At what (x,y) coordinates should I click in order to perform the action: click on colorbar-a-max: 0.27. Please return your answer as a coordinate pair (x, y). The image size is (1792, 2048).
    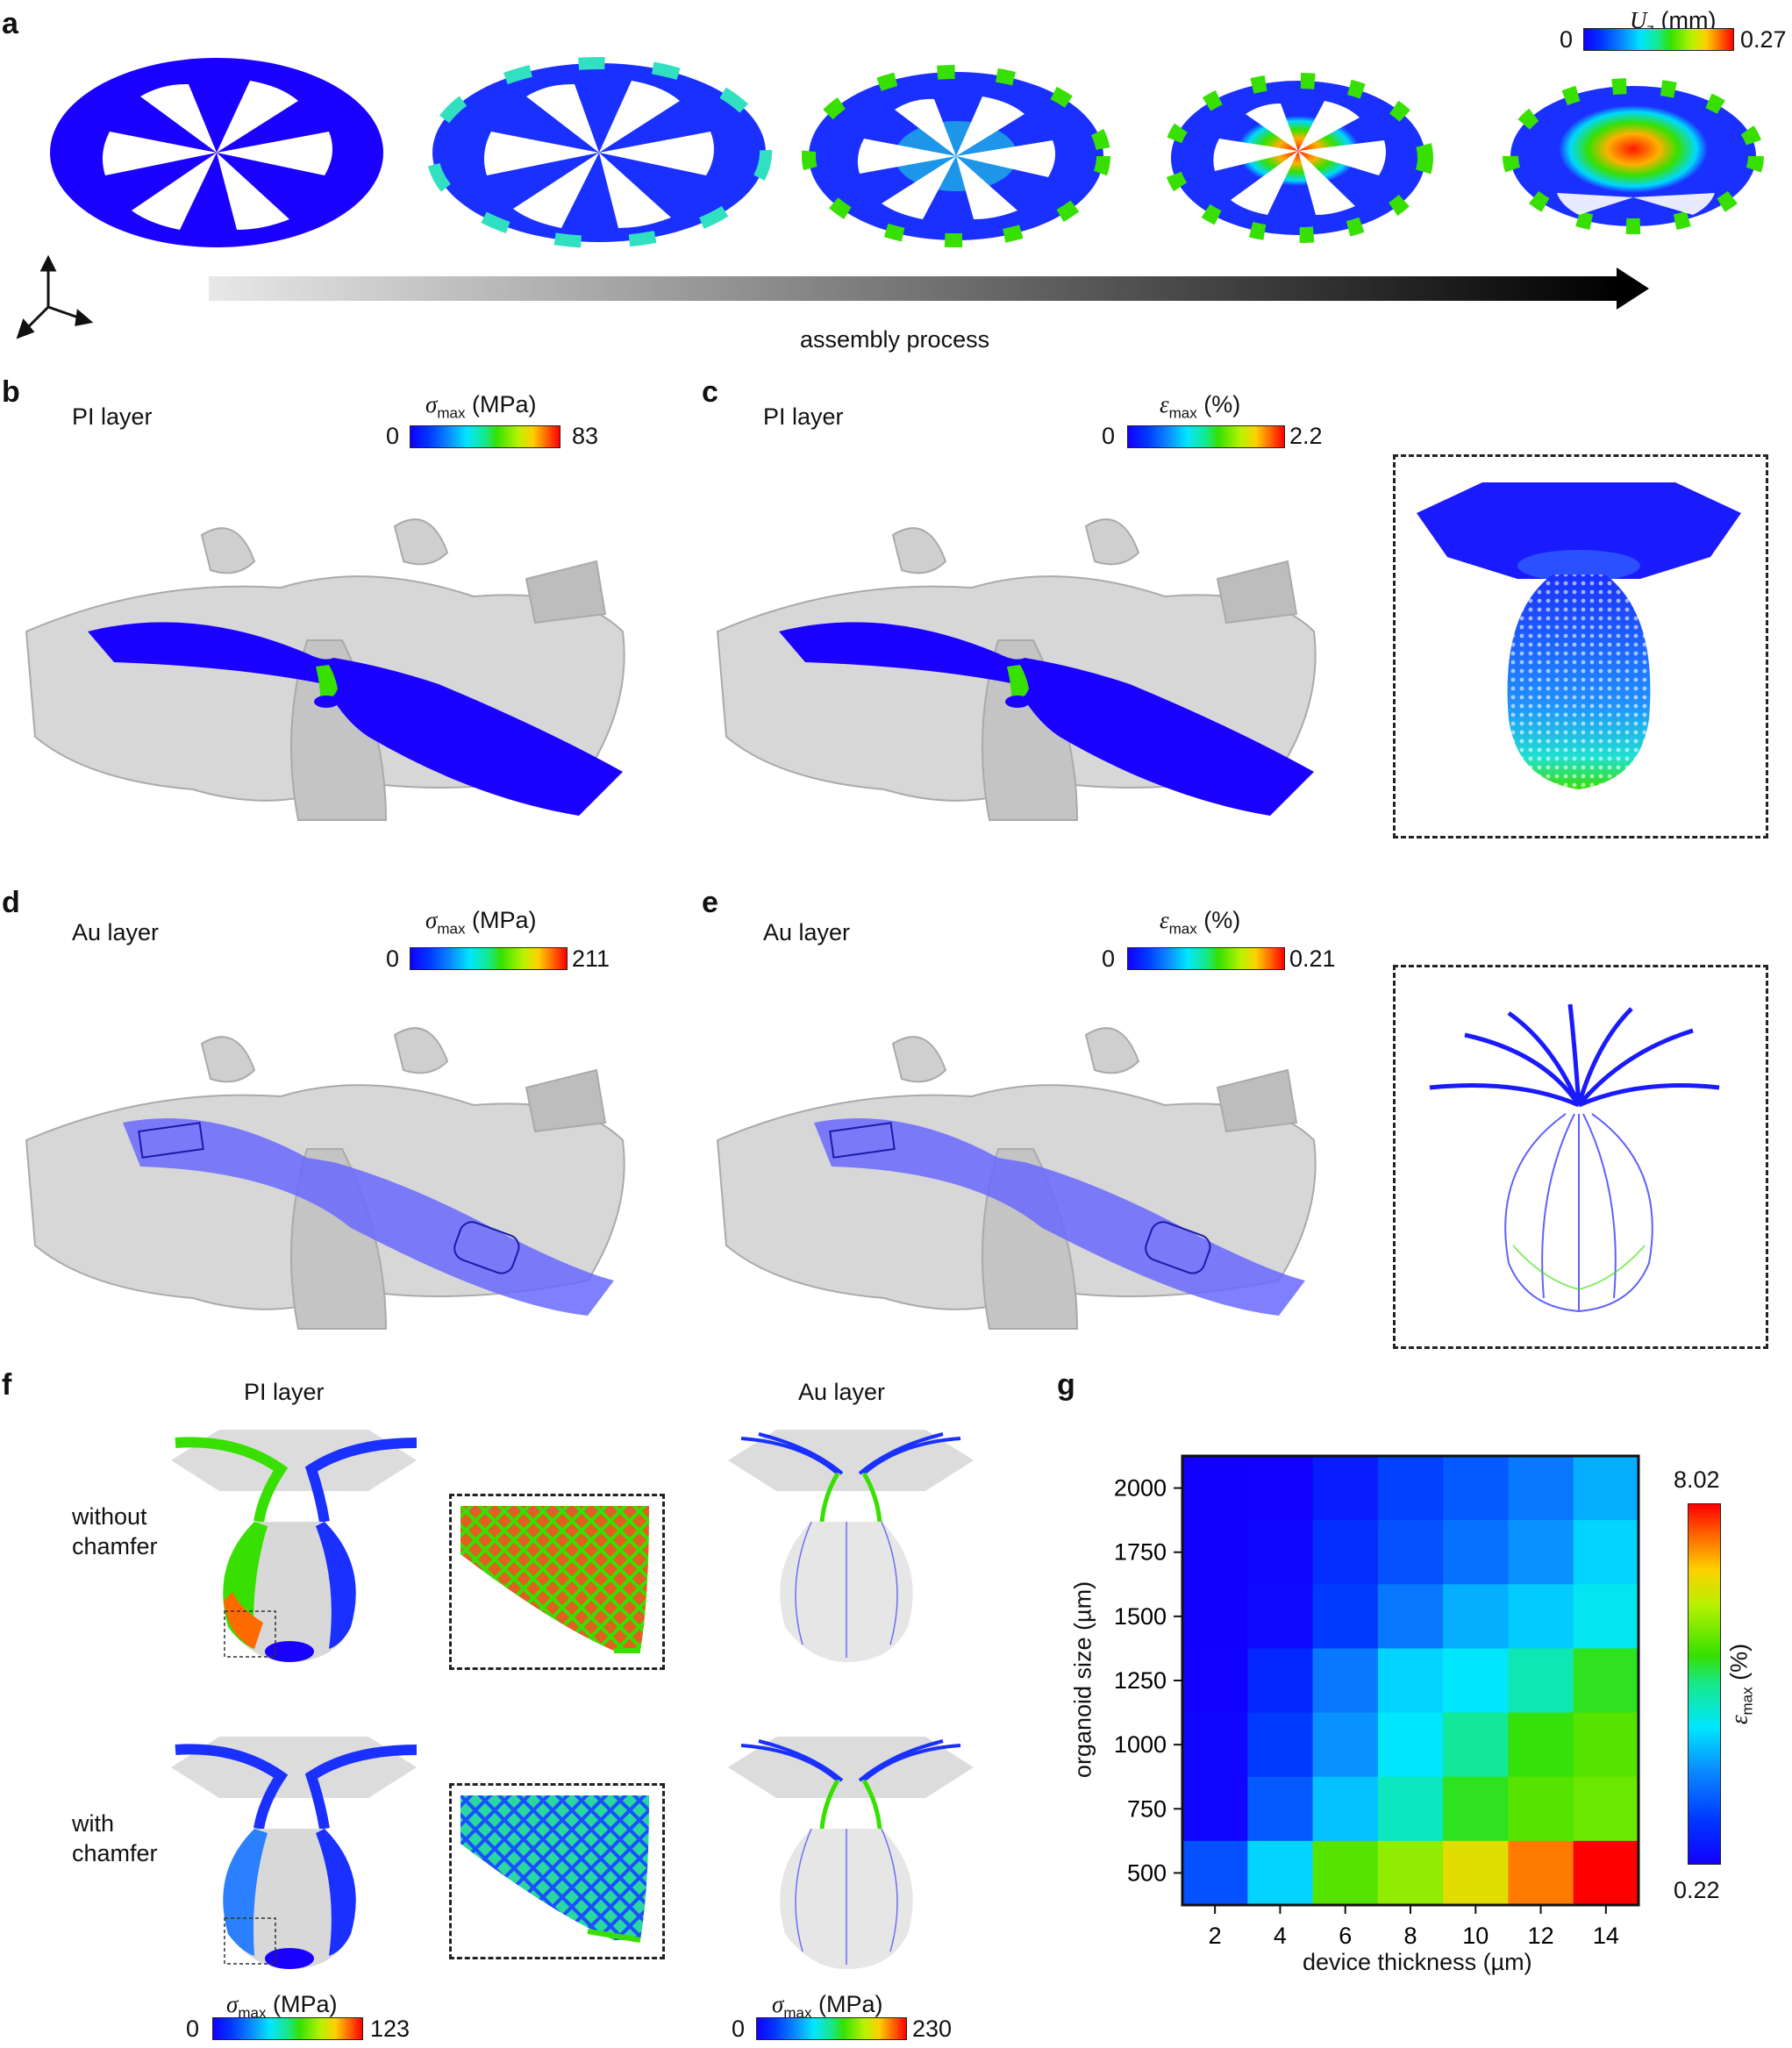
    Looking at the image, I should click on (1763, 39).